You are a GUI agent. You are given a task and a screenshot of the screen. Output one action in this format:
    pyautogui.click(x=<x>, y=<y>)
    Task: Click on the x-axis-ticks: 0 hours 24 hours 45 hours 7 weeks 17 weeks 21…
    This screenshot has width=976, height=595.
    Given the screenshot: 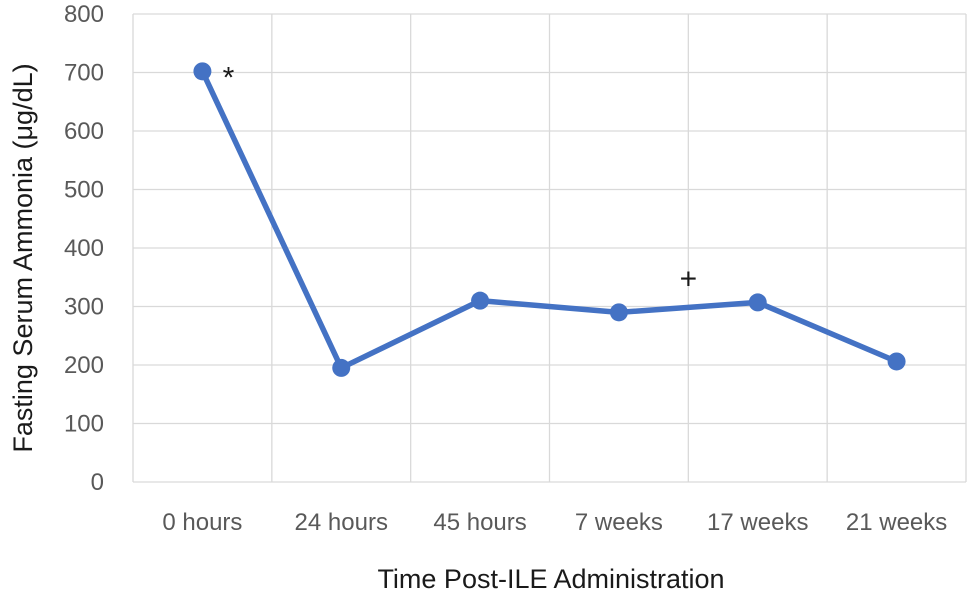 What is the action you would take?
    pyautogui.click(x=554, y=522)
    